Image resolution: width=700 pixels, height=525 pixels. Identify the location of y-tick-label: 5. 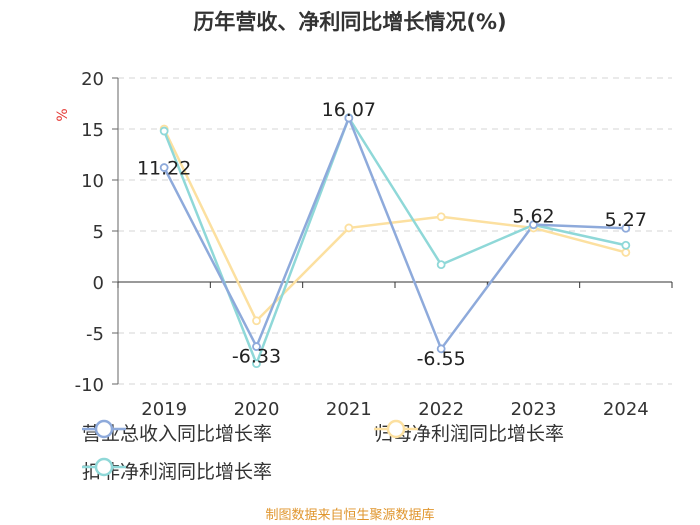
(98, 232).